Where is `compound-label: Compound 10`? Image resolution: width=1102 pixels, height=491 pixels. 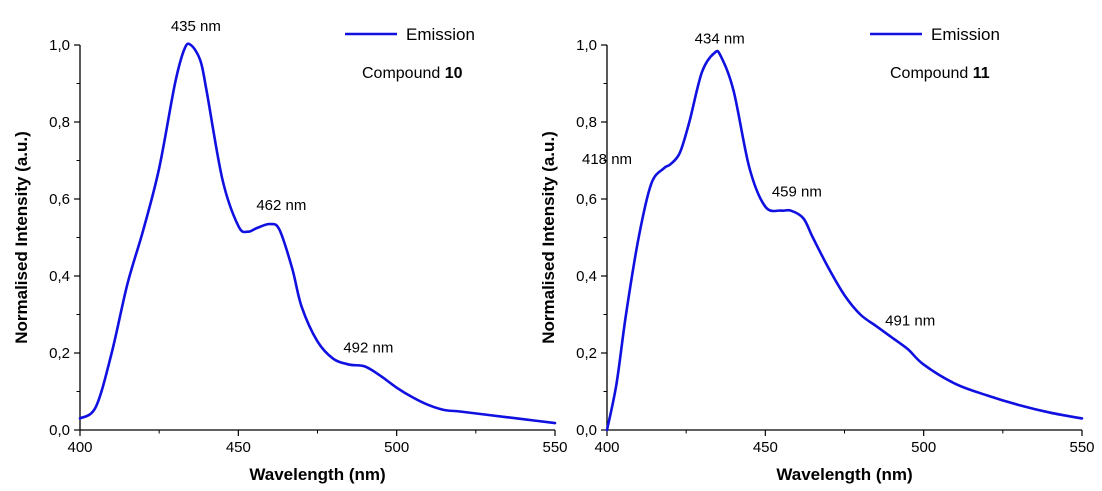
compound-label: Compound 10 is located at coordinates (412, 73).